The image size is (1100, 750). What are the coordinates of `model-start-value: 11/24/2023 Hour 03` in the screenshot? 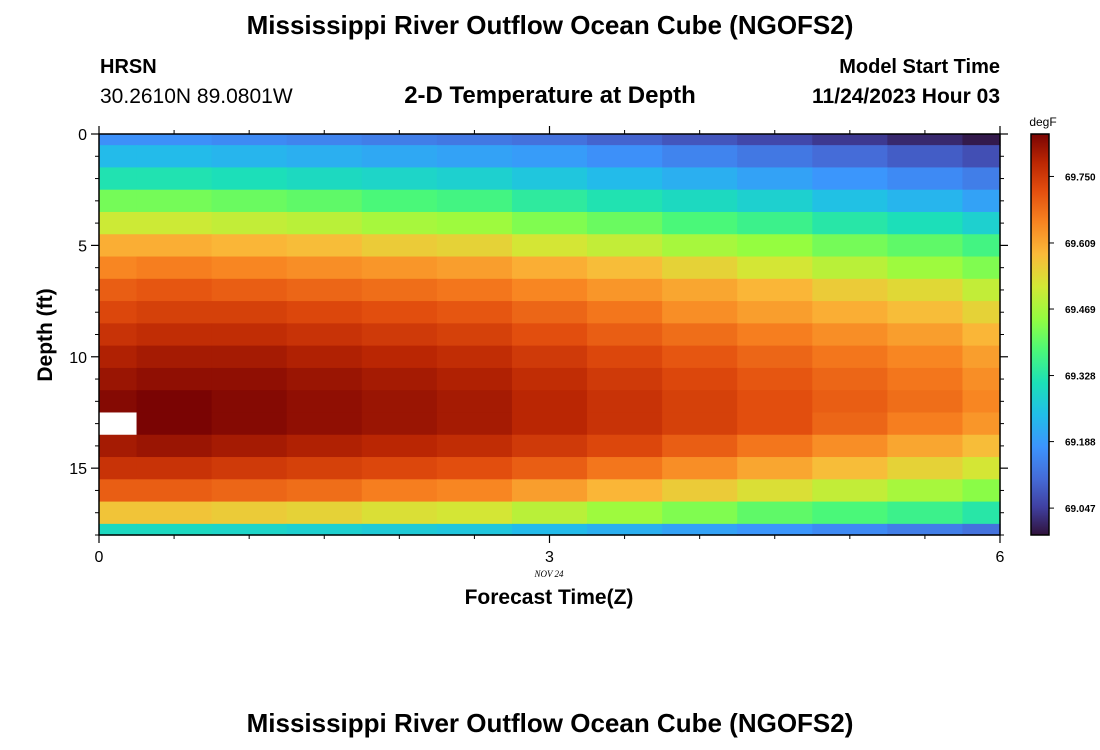 It's located at (906, 96).